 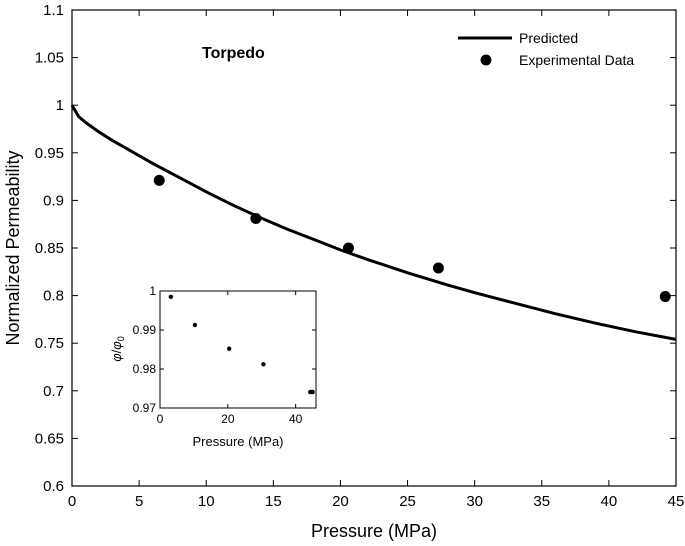 I want to click on inset-x-tick-label: 40, so click(x=296, y=419).